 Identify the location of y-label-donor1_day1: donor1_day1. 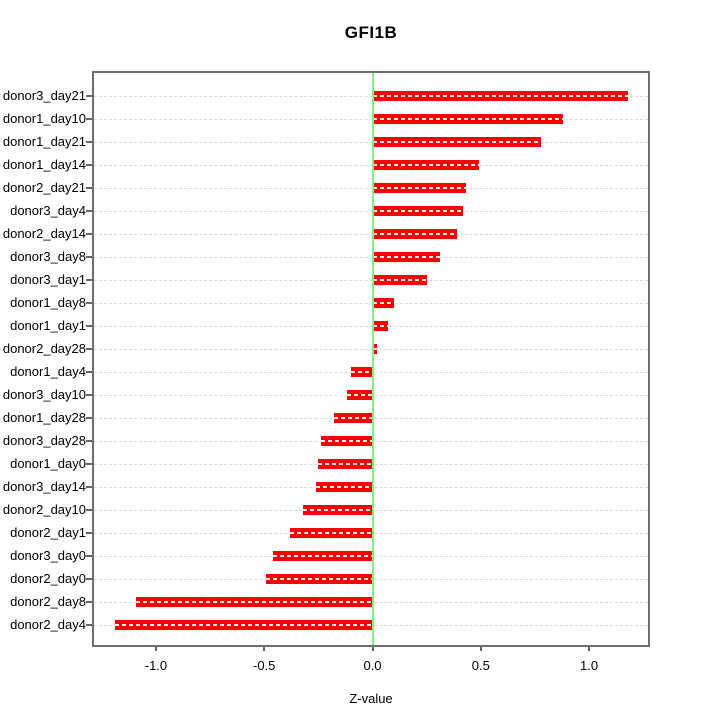
(48, 325).